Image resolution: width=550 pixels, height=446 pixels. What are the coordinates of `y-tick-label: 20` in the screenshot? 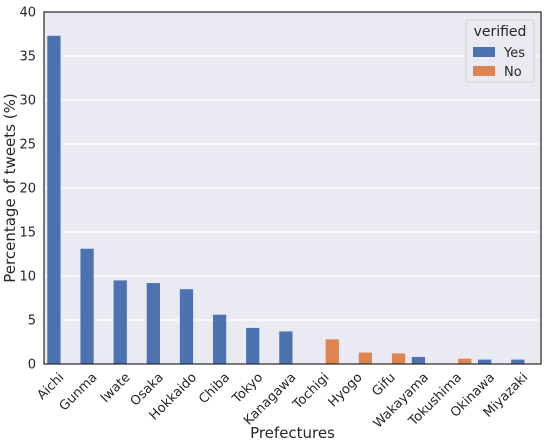 It's located at (27, 189).